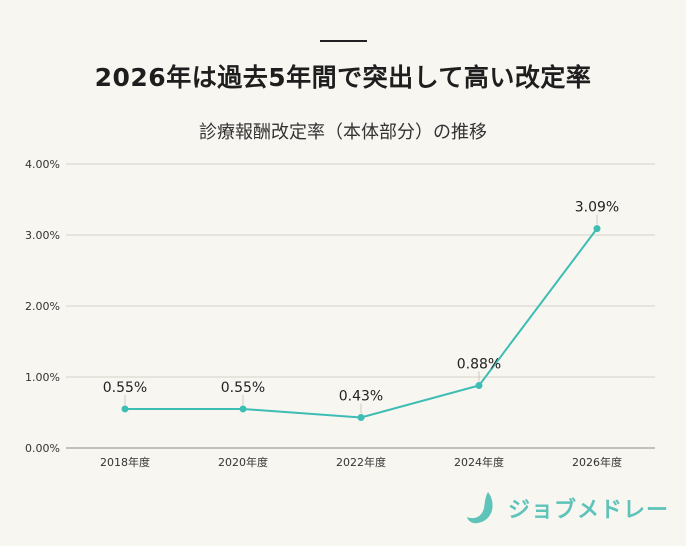 The image size is (686, 546). Describe the element at coordinates (42, 164) in the screenshot. I see `y-tick-label: 4.00%` at that location.